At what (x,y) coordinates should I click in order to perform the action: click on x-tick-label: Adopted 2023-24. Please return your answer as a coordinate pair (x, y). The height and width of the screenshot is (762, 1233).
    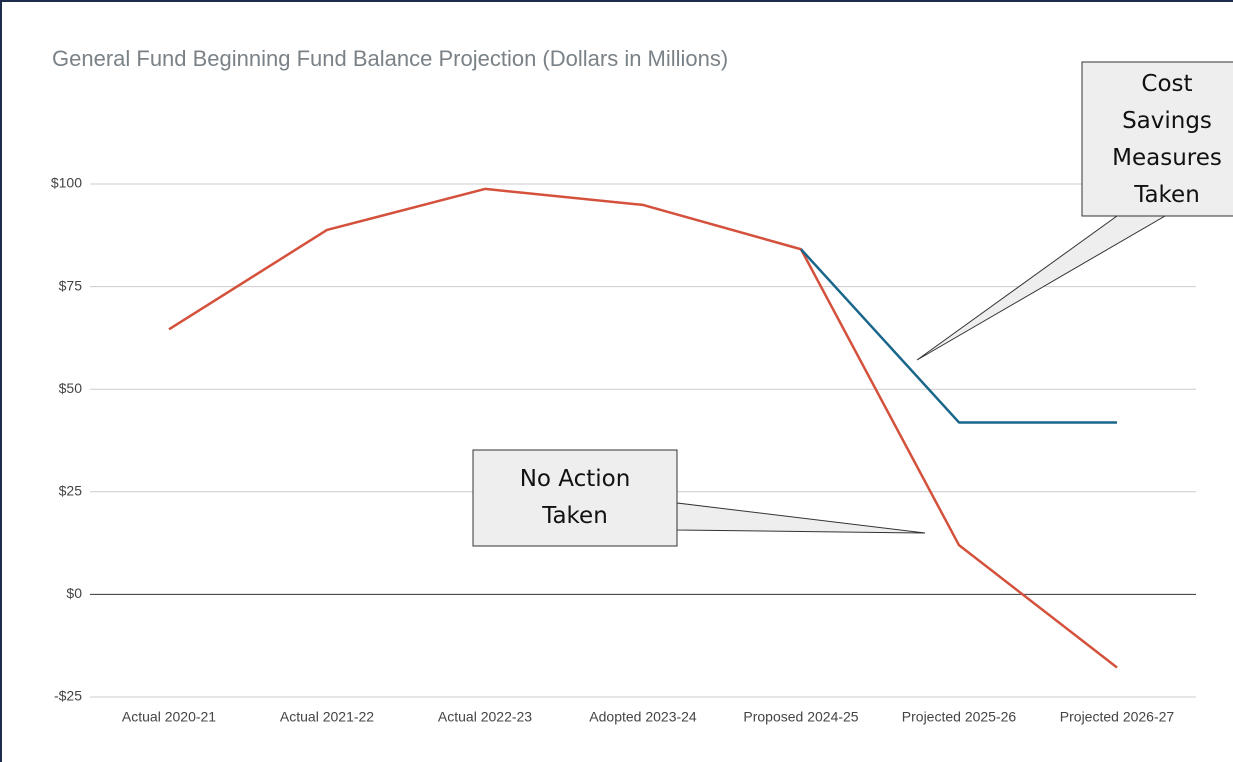
    Looking at the image, I should click on (643, 717).